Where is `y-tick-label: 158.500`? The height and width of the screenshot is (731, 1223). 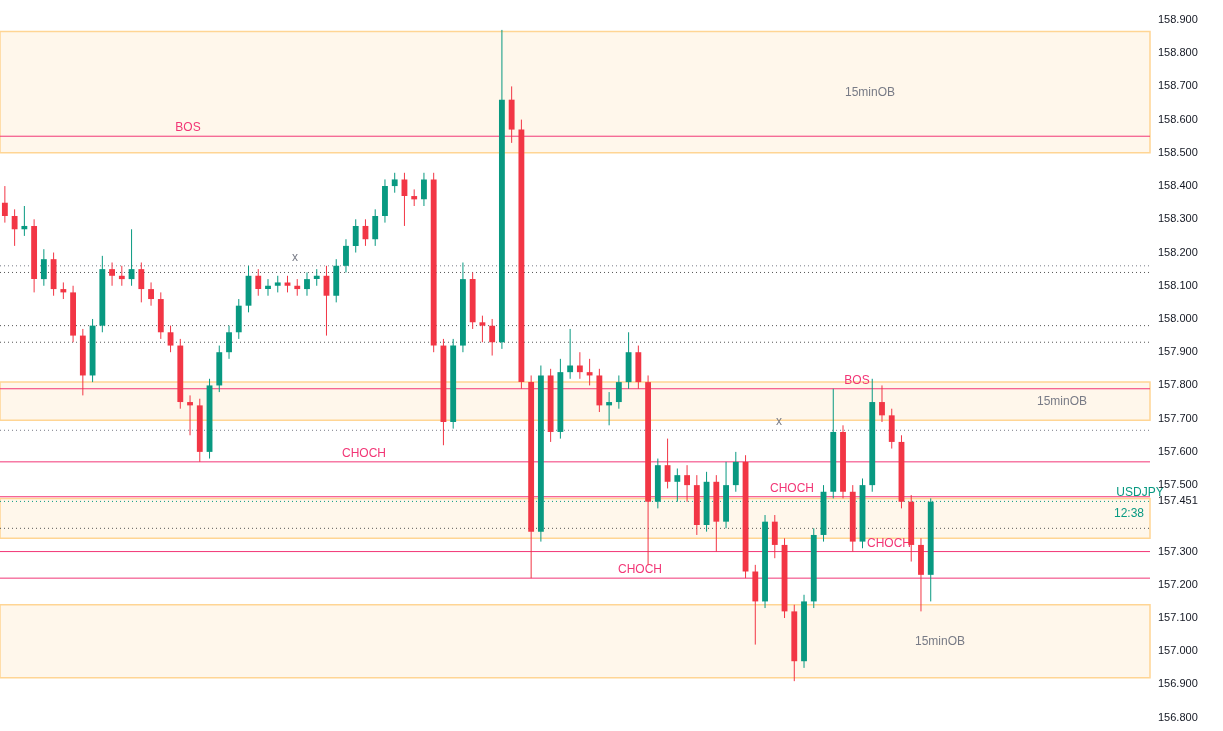
y-tick-label: 158.500 is located at coordinates (1178, 151).